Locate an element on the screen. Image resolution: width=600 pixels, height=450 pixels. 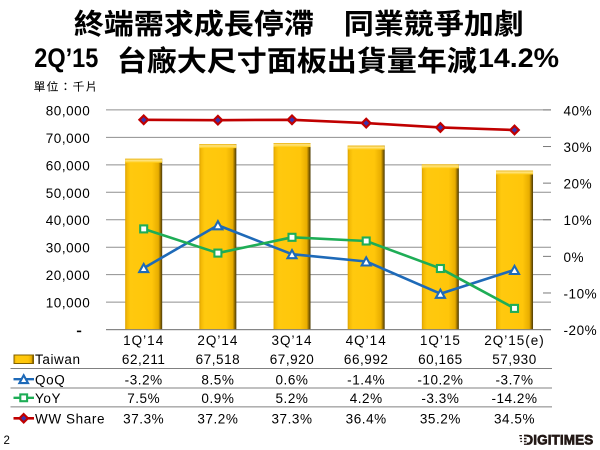
svg-text: 30% is located at coordinates (578, 147).